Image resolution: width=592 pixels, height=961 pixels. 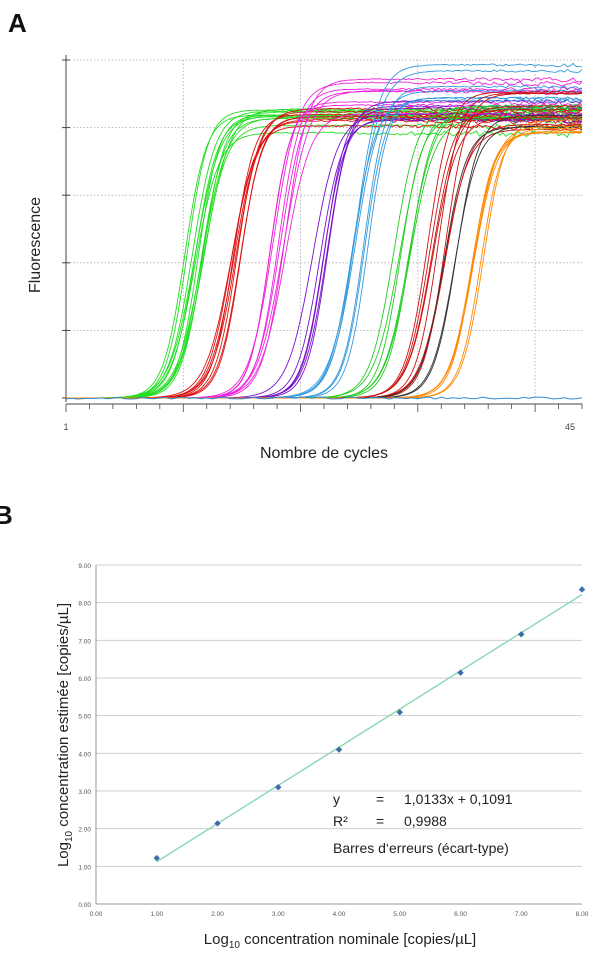 I want to click on chart-b-y-tick-label: 9.00, so click(x=84, y=566).